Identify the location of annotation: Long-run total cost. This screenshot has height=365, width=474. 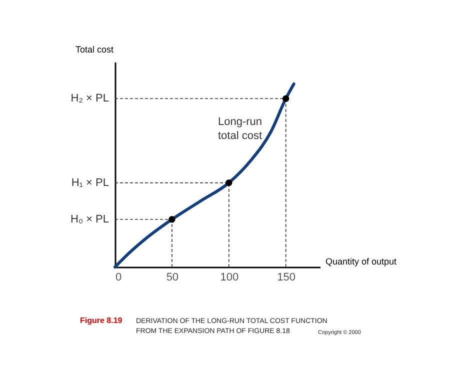
(240, 129).